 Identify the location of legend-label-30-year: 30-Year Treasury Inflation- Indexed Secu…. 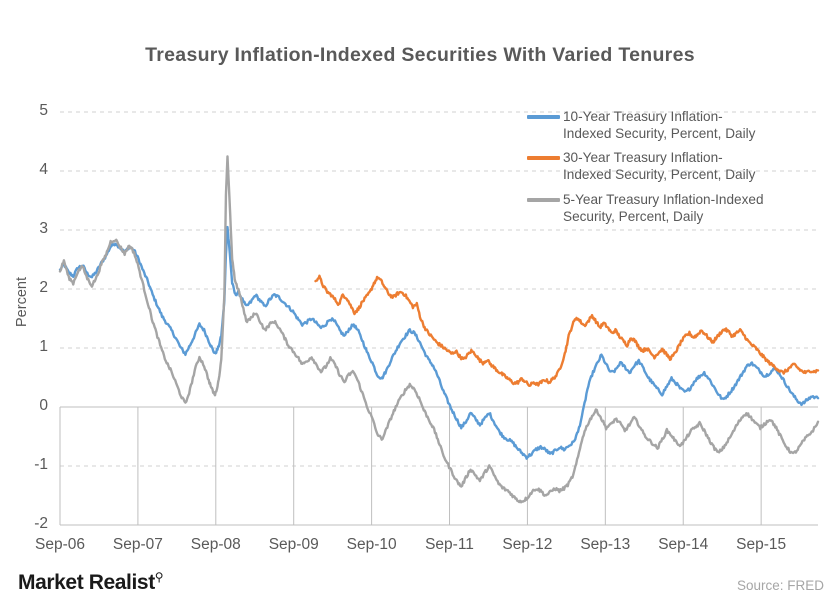
(659, 166).